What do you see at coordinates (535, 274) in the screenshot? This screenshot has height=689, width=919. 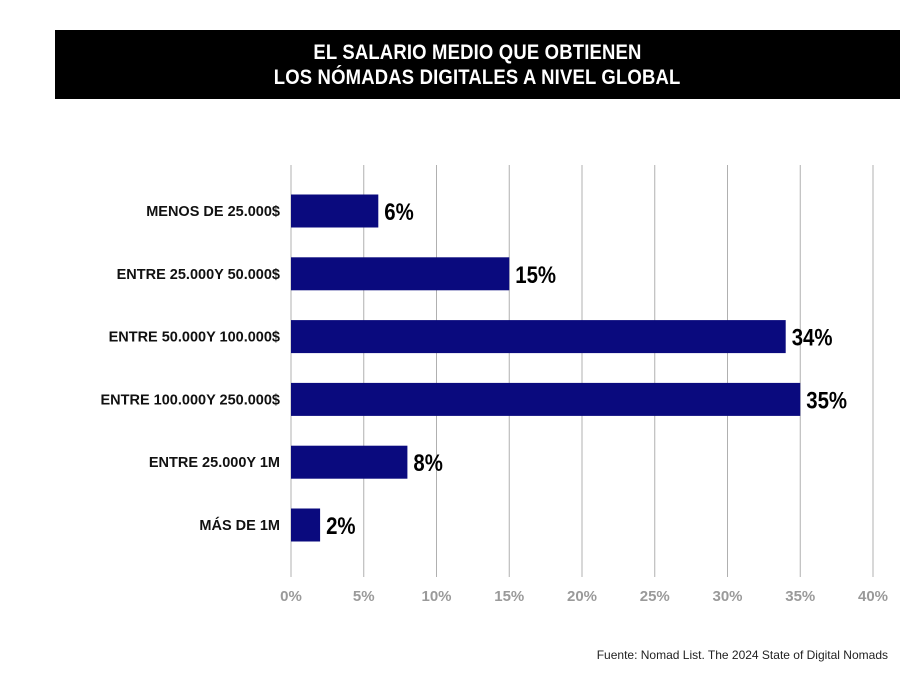 I see `value-label: 15%` at bounding box center [535, 274].